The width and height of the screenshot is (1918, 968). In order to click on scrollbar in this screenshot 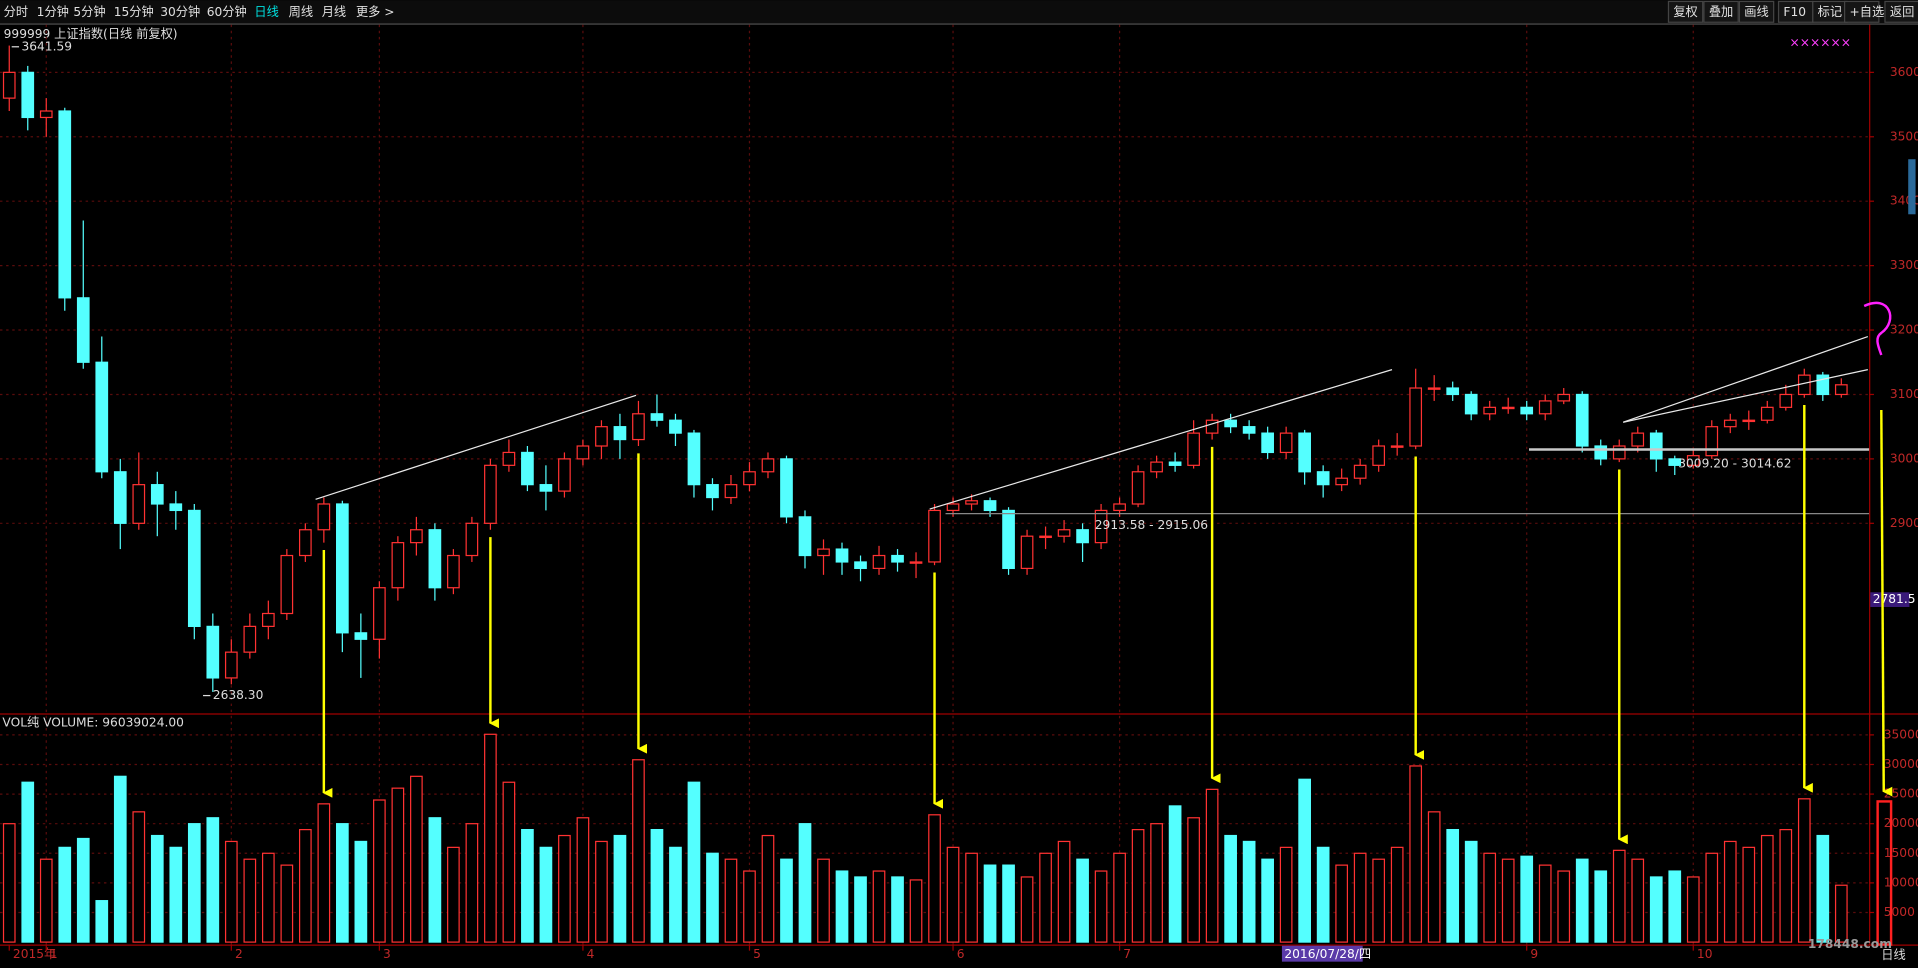, I will do `click(1912, 187)`.